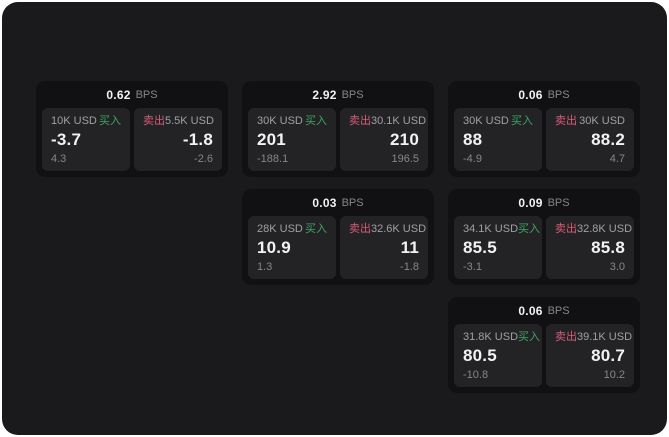 The height and width of the screenshot is (437, 669). I want to click on spread-value: 2.92, so click(324, 95).